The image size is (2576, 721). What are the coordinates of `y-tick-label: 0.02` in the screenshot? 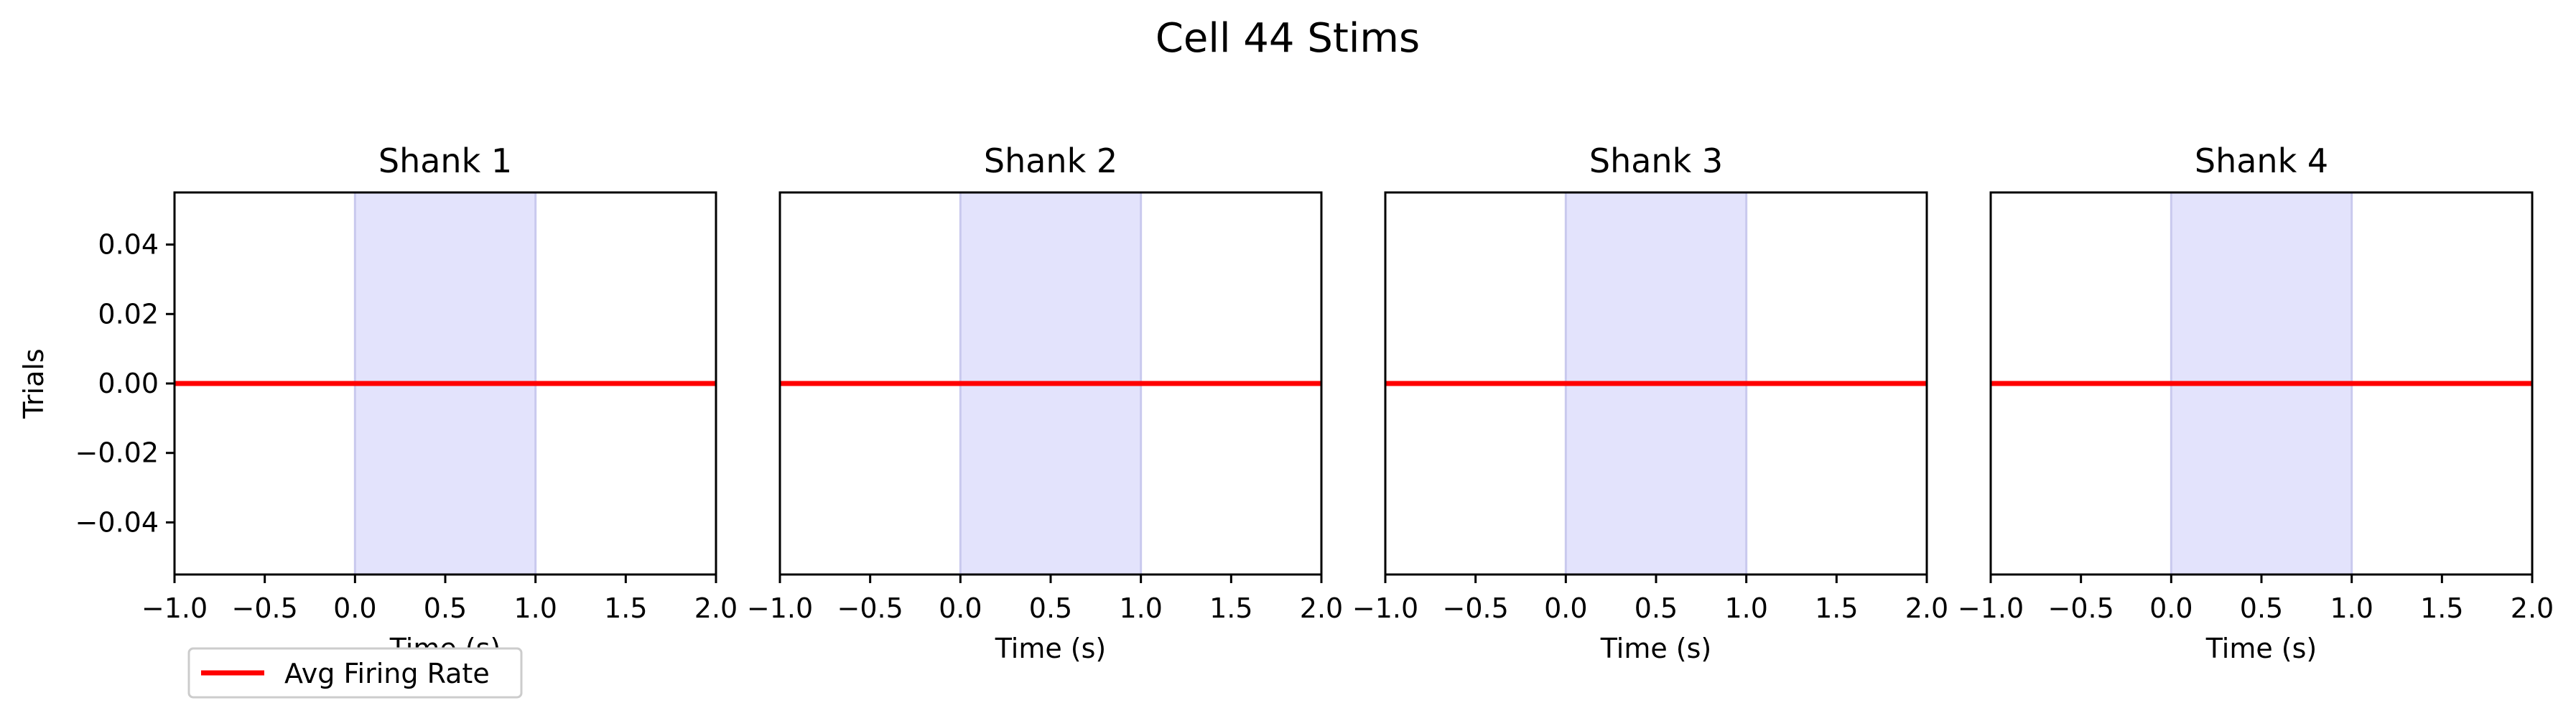 It's located at (128, 314).